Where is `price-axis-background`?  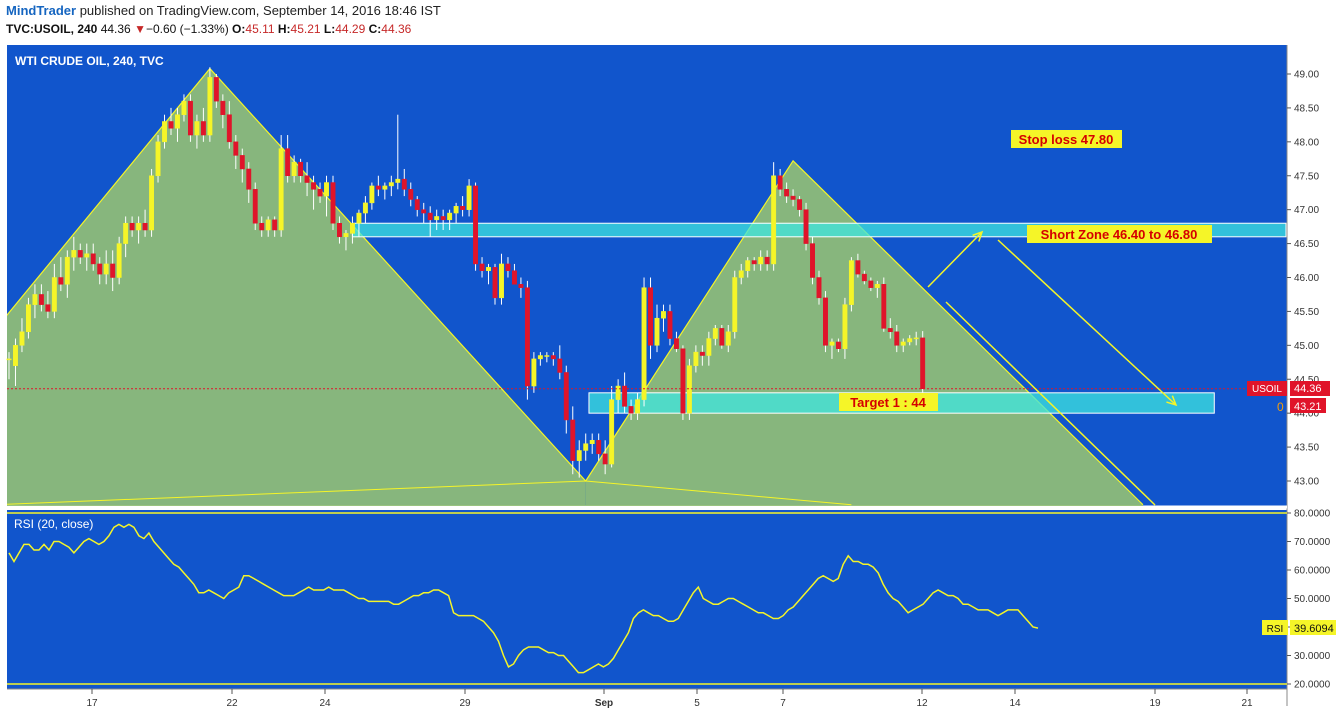 price-axis-background is located at coordinates (1315, 375).